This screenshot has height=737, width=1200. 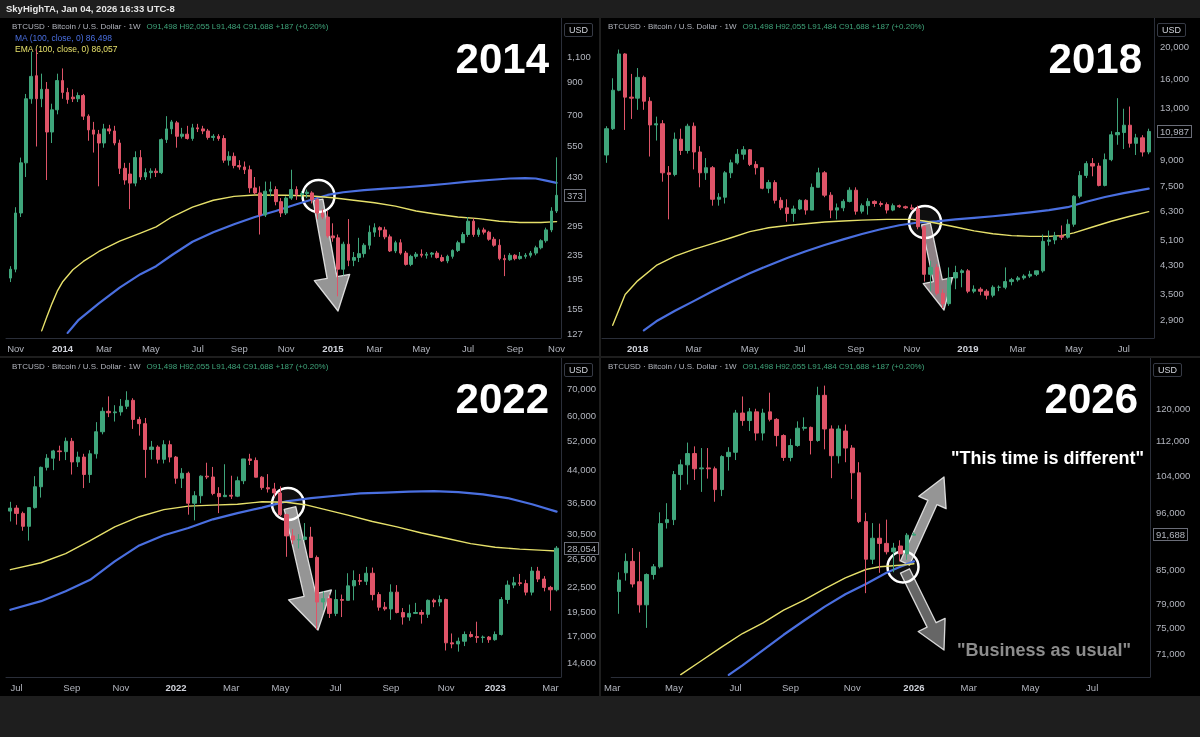 What do you see at coordinates (1172, 210) in the screenshot?
I see `y-tick-label: 6,300` at bounding box center [1172, 210].